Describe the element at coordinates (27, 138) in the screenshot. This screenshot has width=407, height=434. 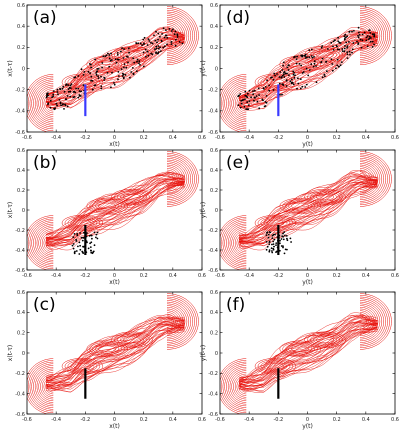
I see `x-tick-label: -0.6` at that location.